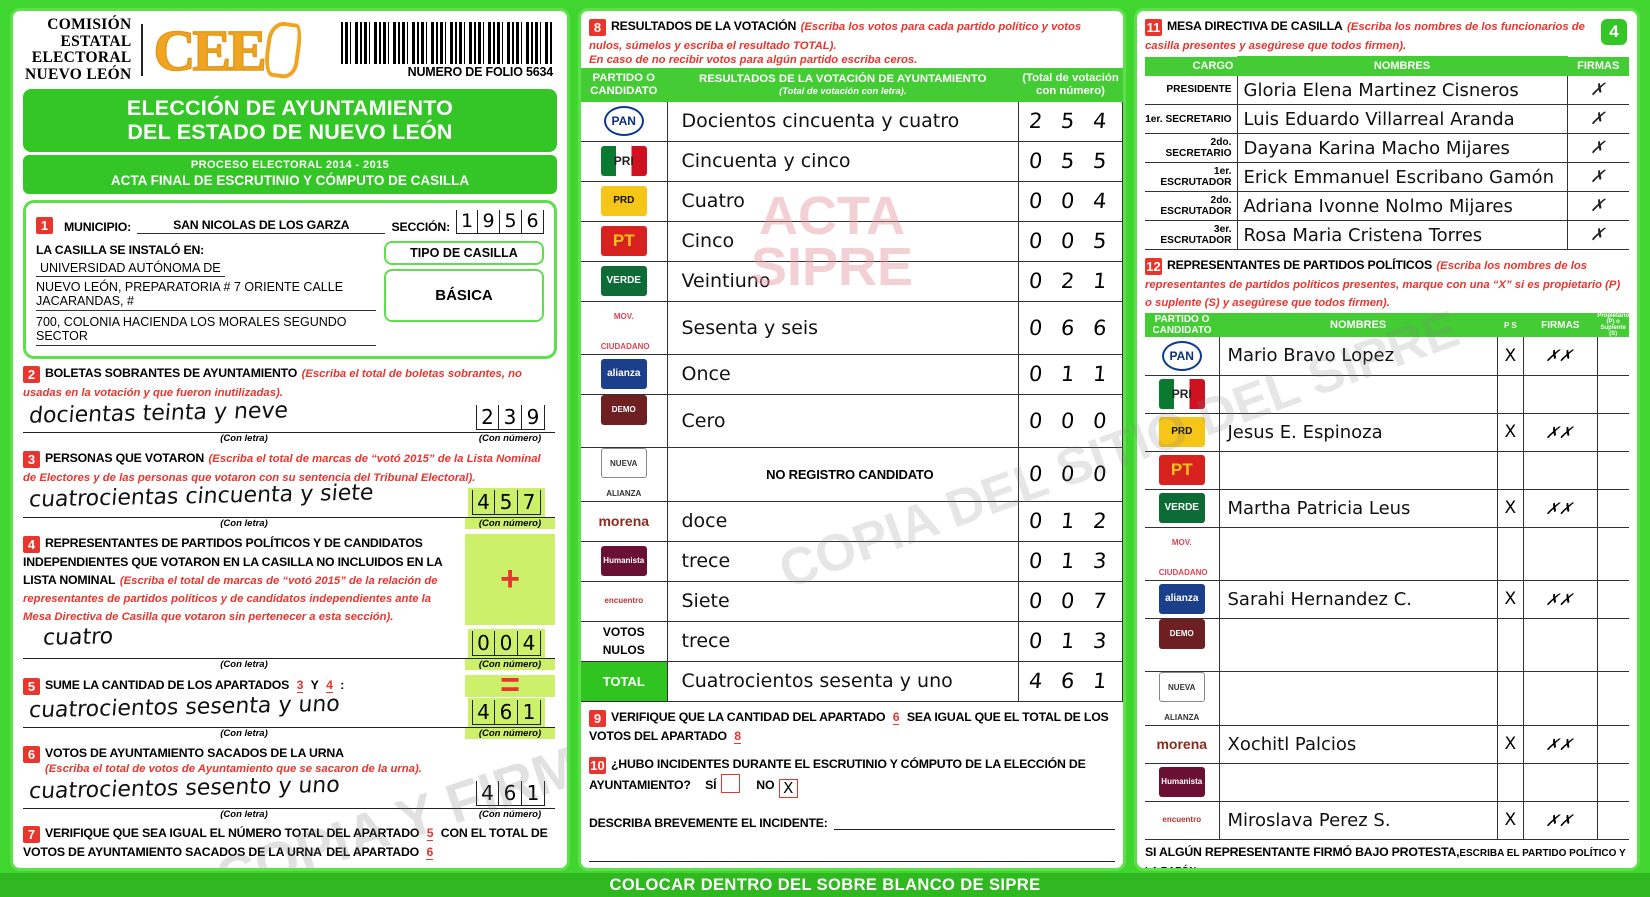 The width and height of the screenshot is (1650, 897). Describe the element at coordinates (78, 637) in the screenshot. I see `section-4-handwritten: cuatro` at that location.